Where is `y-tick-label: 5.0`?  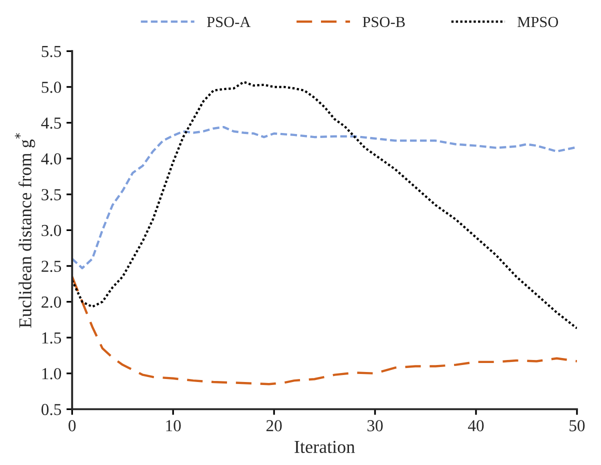 y-tick-label: 5.0 is located at coordinates (52, 87).